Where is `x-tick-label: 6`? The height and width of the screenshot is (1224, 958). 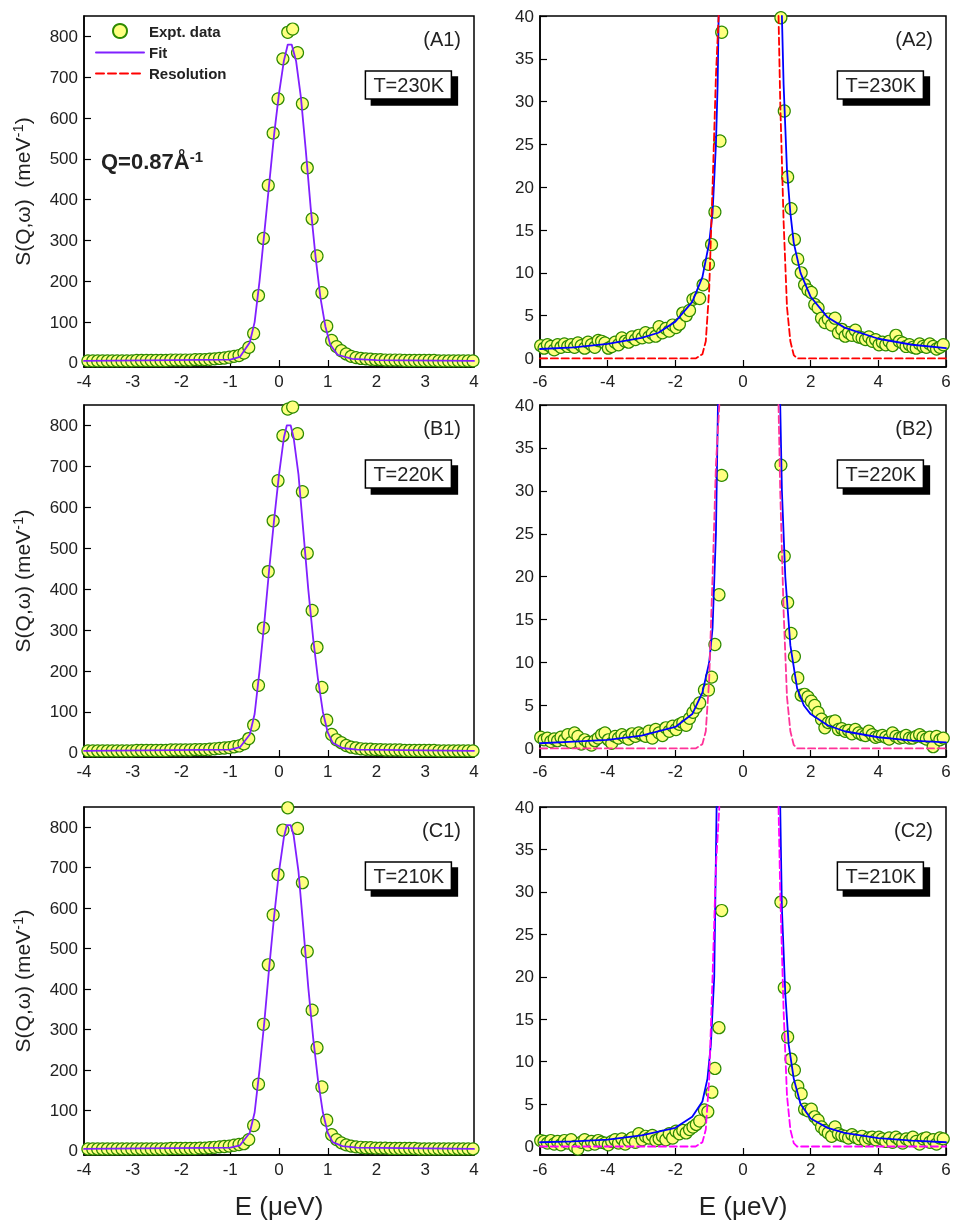
x-tick-label: 6 is located at coordinates (946, 771).